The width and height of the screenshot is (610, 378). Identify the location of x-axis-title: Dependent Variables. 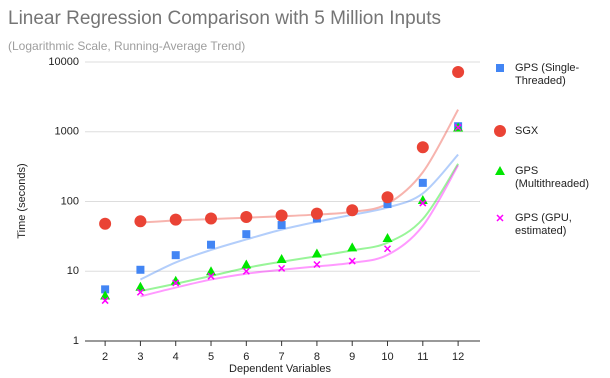
(280, 369).